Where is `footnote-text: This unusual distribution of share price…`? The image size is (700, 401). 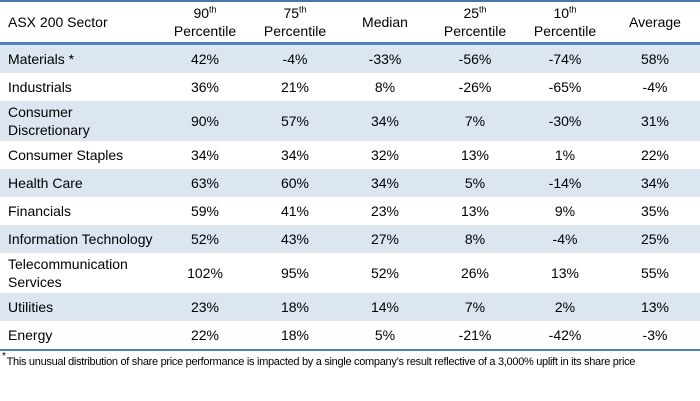
footnote-text: This unusual distribution of share price… is located at coordinates (321, 362).